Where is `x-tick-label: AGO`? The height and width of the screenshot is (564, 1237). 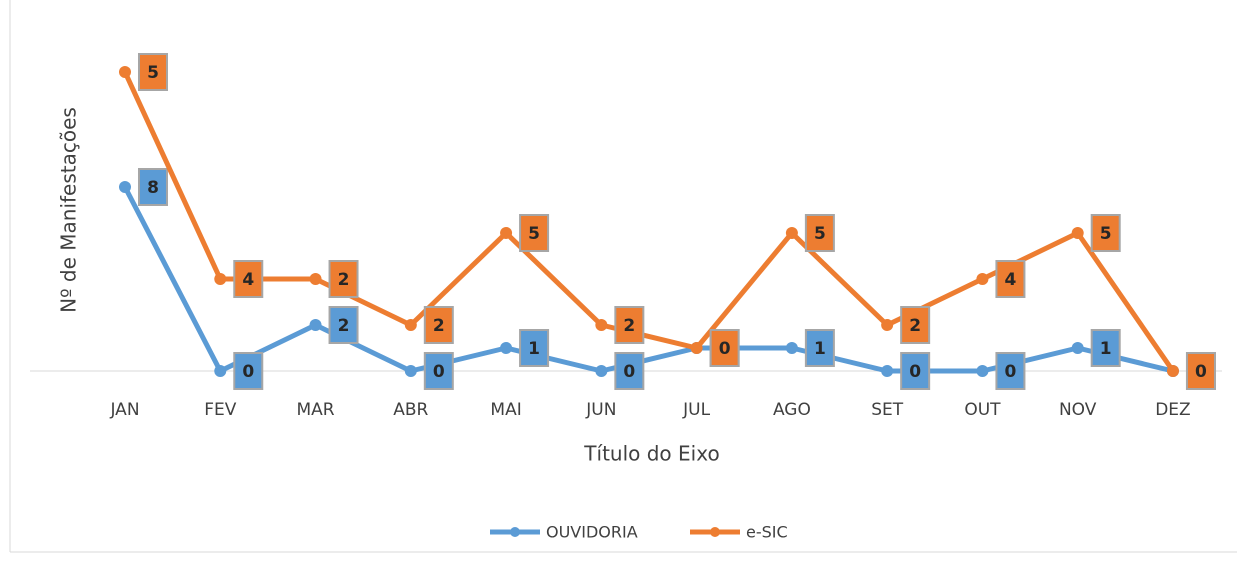 x-tick-label: AGO is located at coordinates (792, 410).